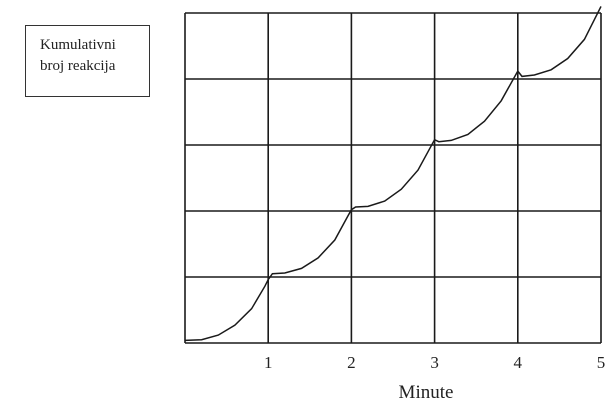  I want to click on y-axis-label-line-2: broj reakcija, so click(78, 66).